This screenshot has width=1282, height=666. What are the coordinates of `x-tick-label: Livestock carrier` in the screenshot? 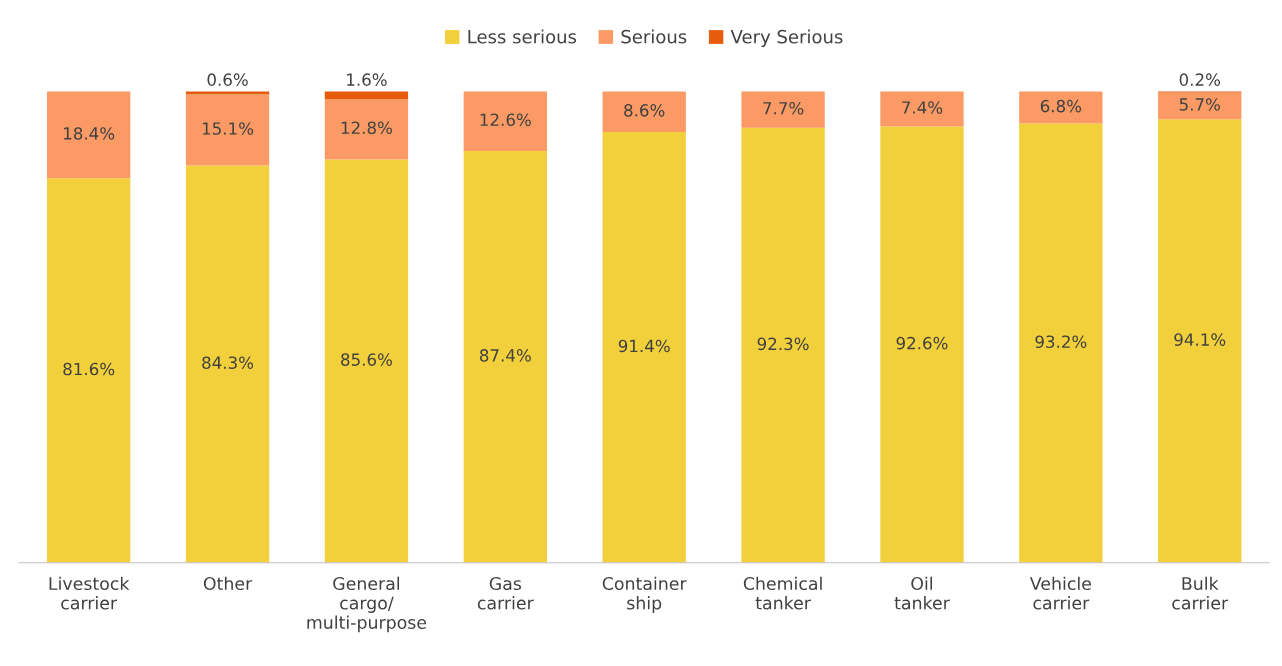 It's located at (89, 593).